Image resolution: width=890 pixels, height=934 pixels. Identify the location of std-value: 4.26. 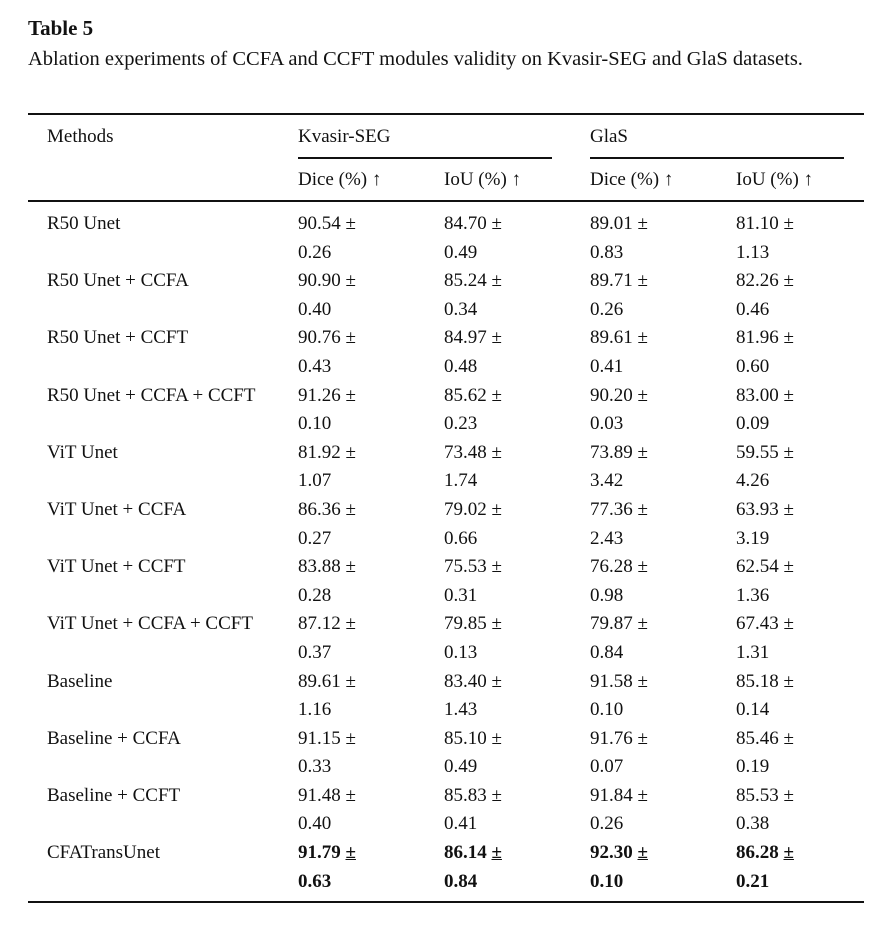
(753, 481).